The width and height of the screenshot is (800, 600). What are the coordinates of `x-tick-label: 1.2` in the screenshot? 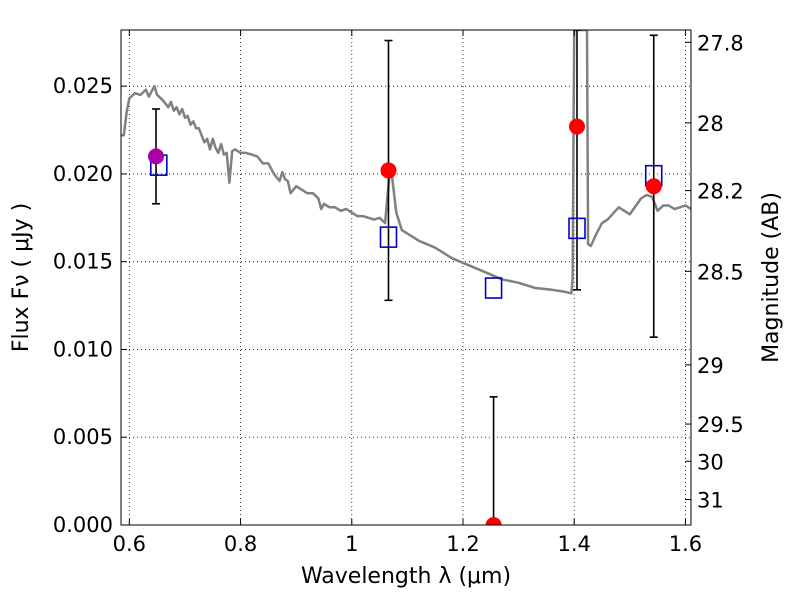 It's located at (462, 544).